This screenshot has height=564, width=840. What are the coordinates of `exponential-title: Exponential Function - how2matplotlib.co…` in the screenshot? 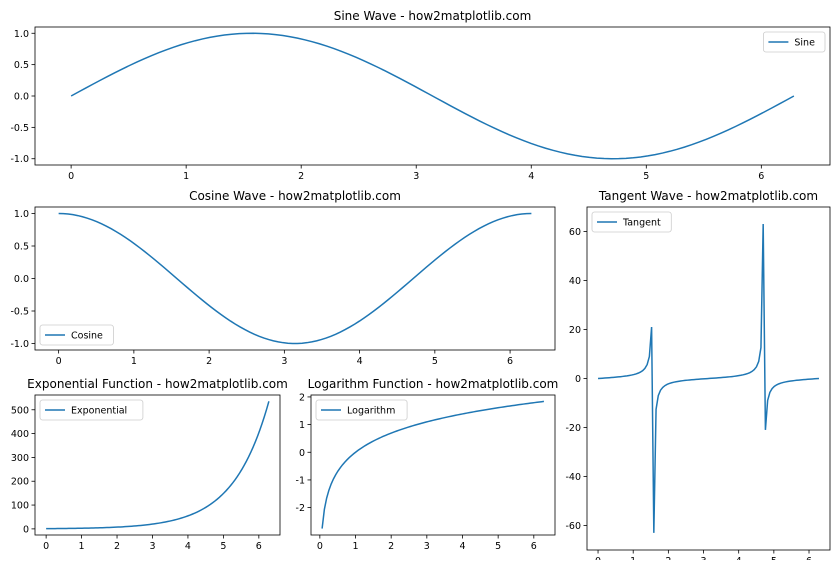 It's located at (157, 384).